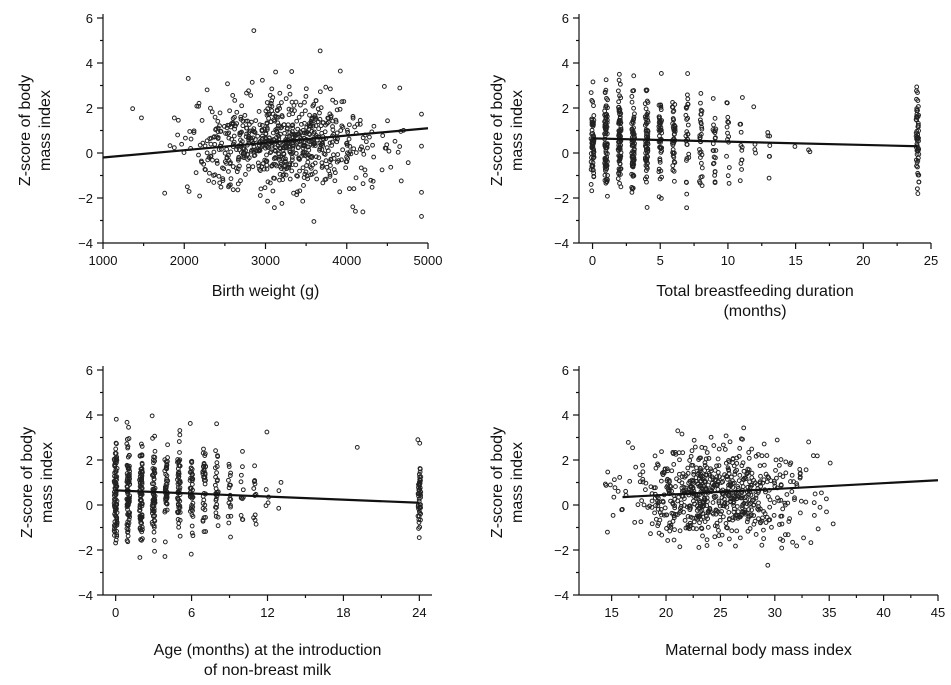  I want to click on x-tick-label: 18, so click(343, 612).